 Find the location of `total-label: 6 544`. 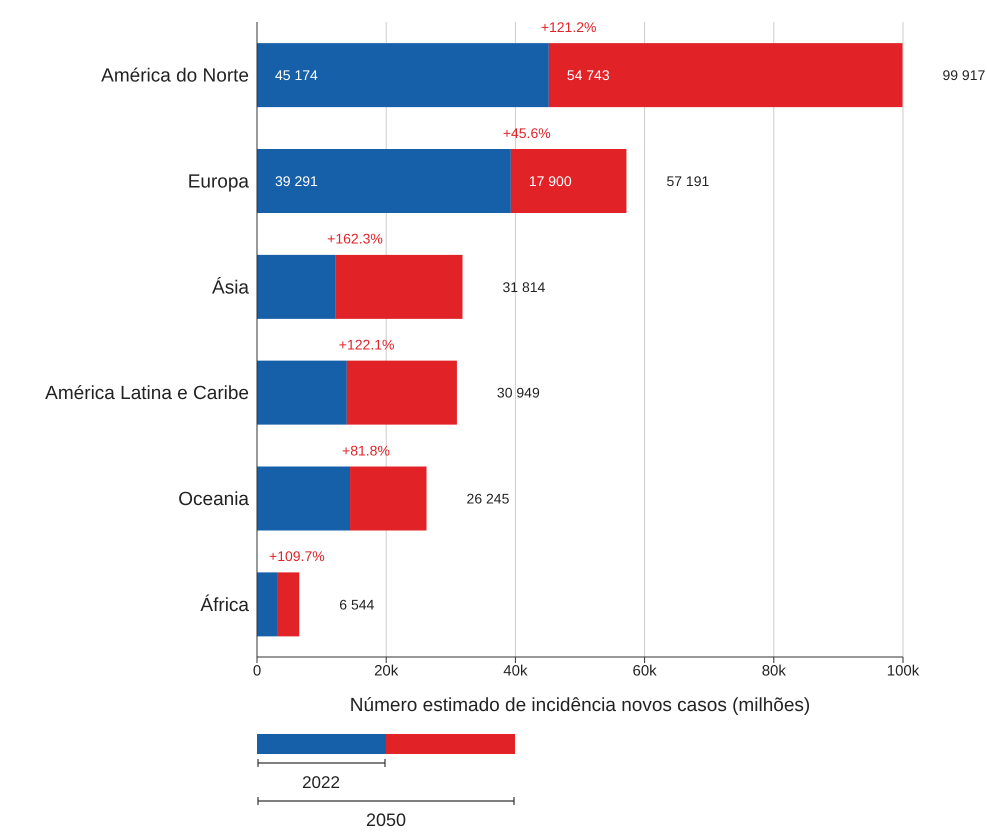

total-label: 6 544 is located at coordinates (357, 604).